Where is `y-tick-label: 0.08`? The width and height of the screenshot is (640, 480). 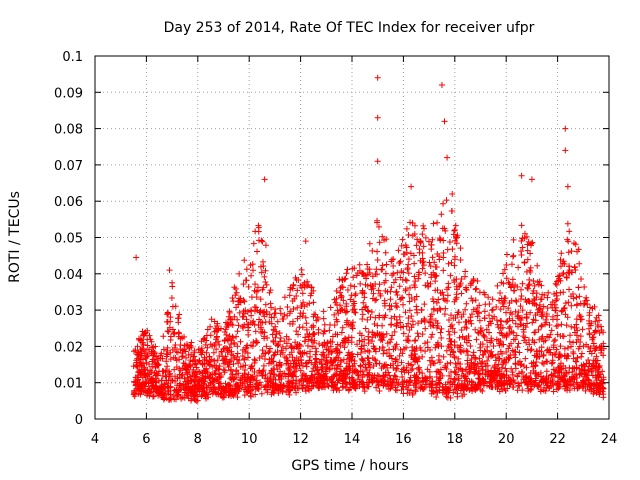 y-tick-label: 0.08 is located at coordinates (68, 130).